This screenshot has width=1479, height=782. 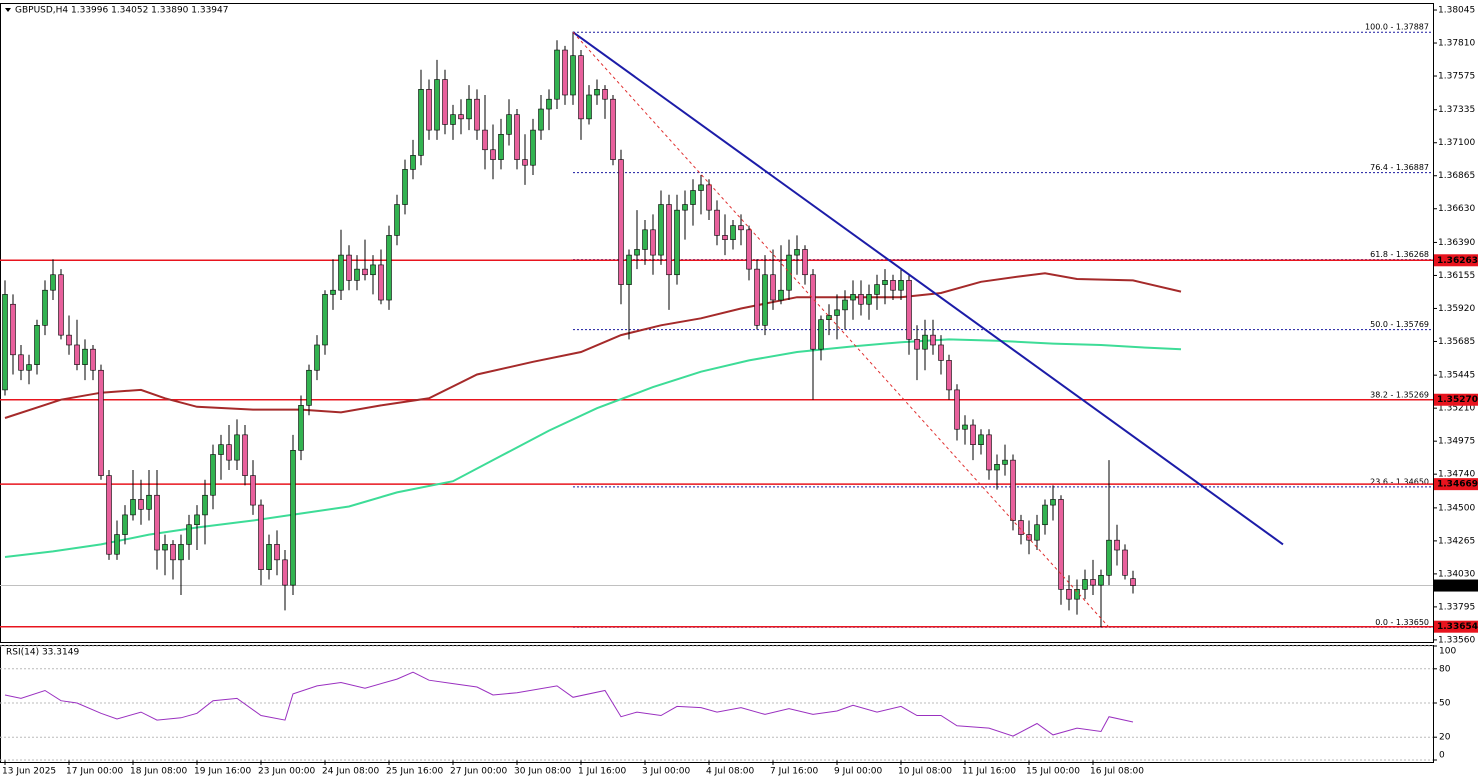 I want to click on y-tick-label: 1.36390, so click(x=1456, y=243).